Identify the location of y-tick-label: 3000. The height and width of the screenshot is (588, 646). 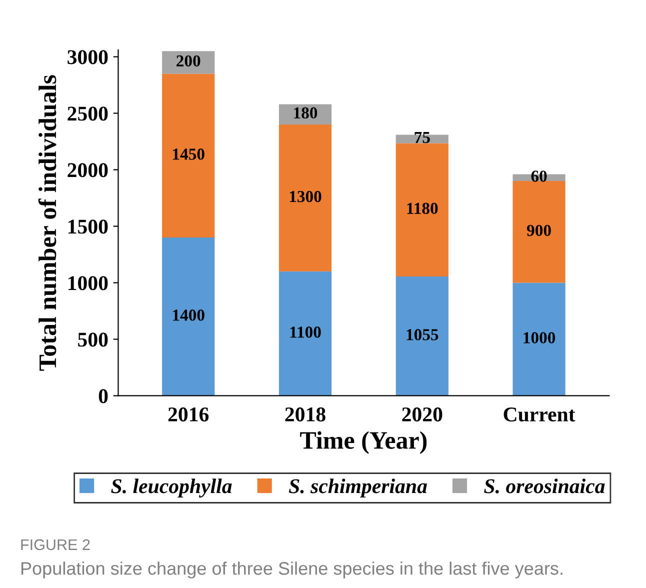
(88, 57).